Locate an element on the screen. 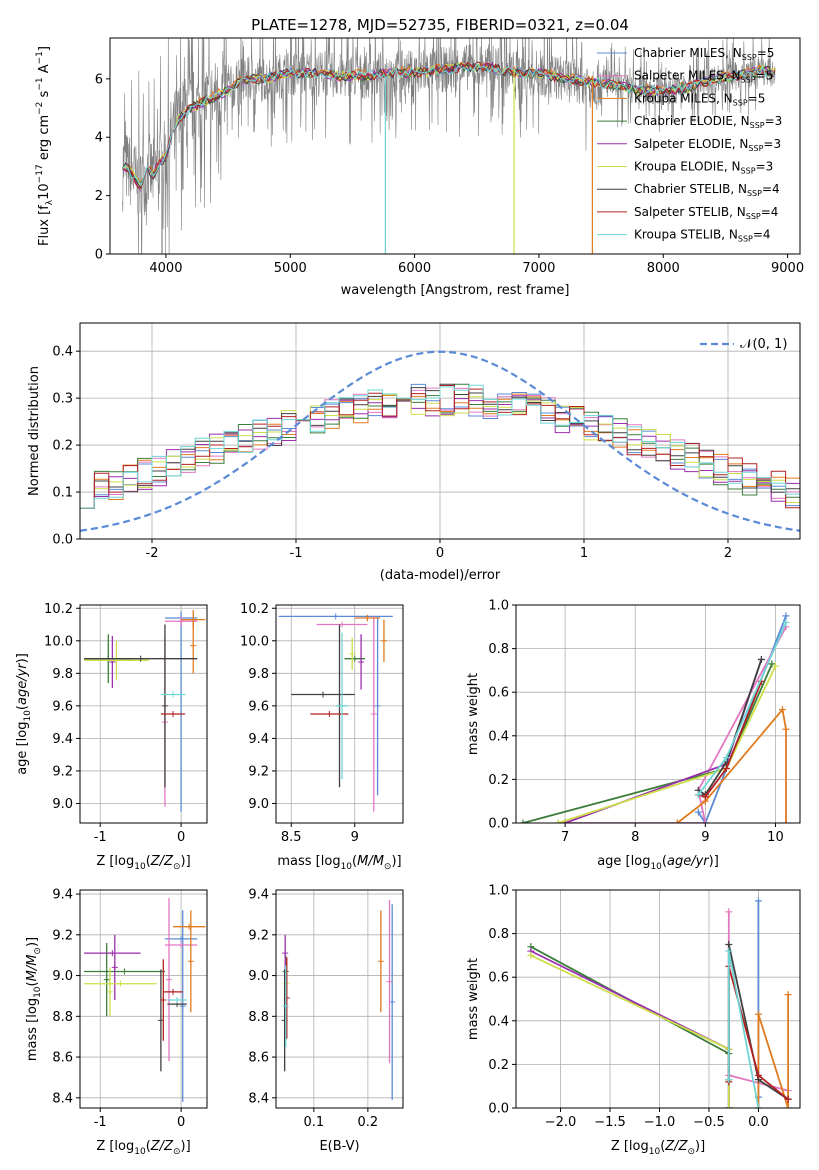  x-tick-label: −1.0 is located at coordinates (660, 1122).